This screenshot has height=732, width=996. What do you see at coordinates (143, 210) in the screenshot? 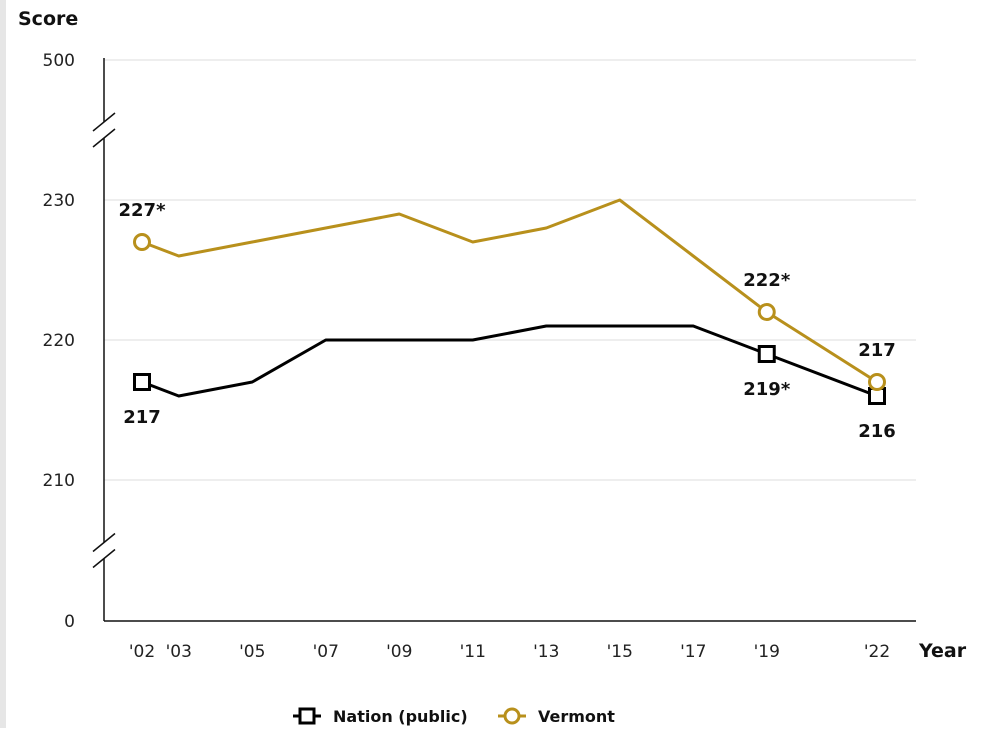
I see `data-label: 227*` at bounding box center [143, 210].